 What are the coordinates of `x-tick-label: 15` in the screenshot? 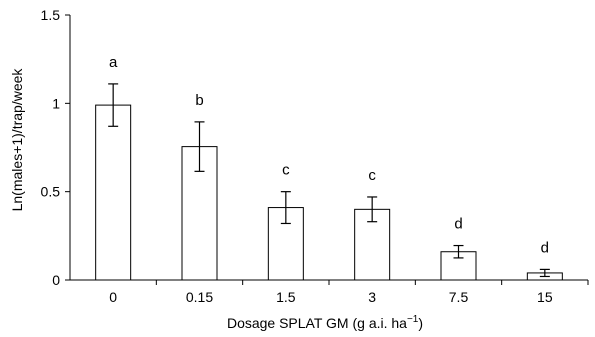 It's located at (545, 297).